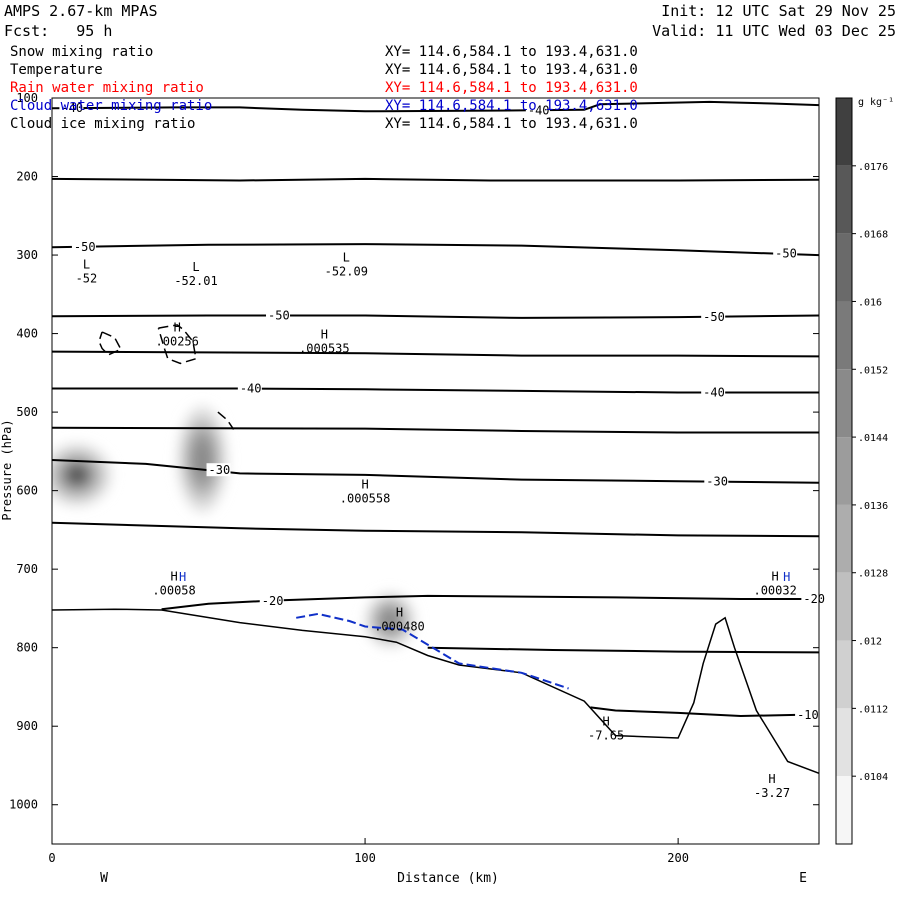 The height and width of the screenshot is (900, 900). Describe the element at coordinates (81, 11) in the screenshot. I see `model-title: AMPS 2.67-km MPAS` at that location.